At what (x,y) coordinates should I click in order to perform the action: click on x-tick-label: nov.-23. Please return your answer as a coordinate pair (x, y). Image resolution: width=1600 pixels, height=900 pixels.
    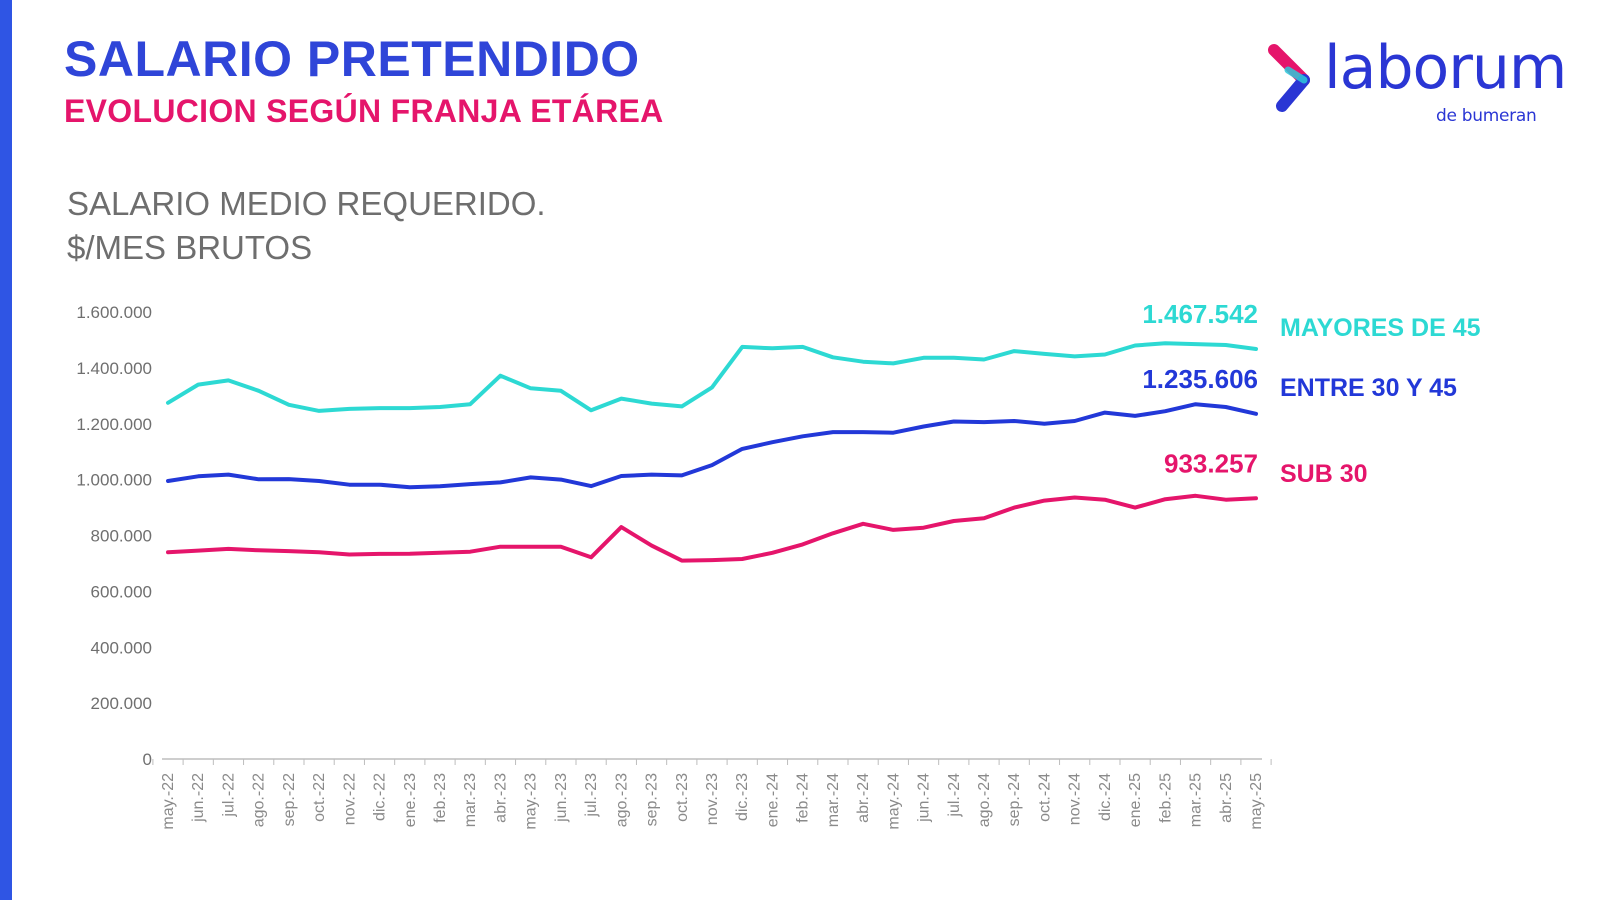
    Looking at the image, I should click on (712, 799).